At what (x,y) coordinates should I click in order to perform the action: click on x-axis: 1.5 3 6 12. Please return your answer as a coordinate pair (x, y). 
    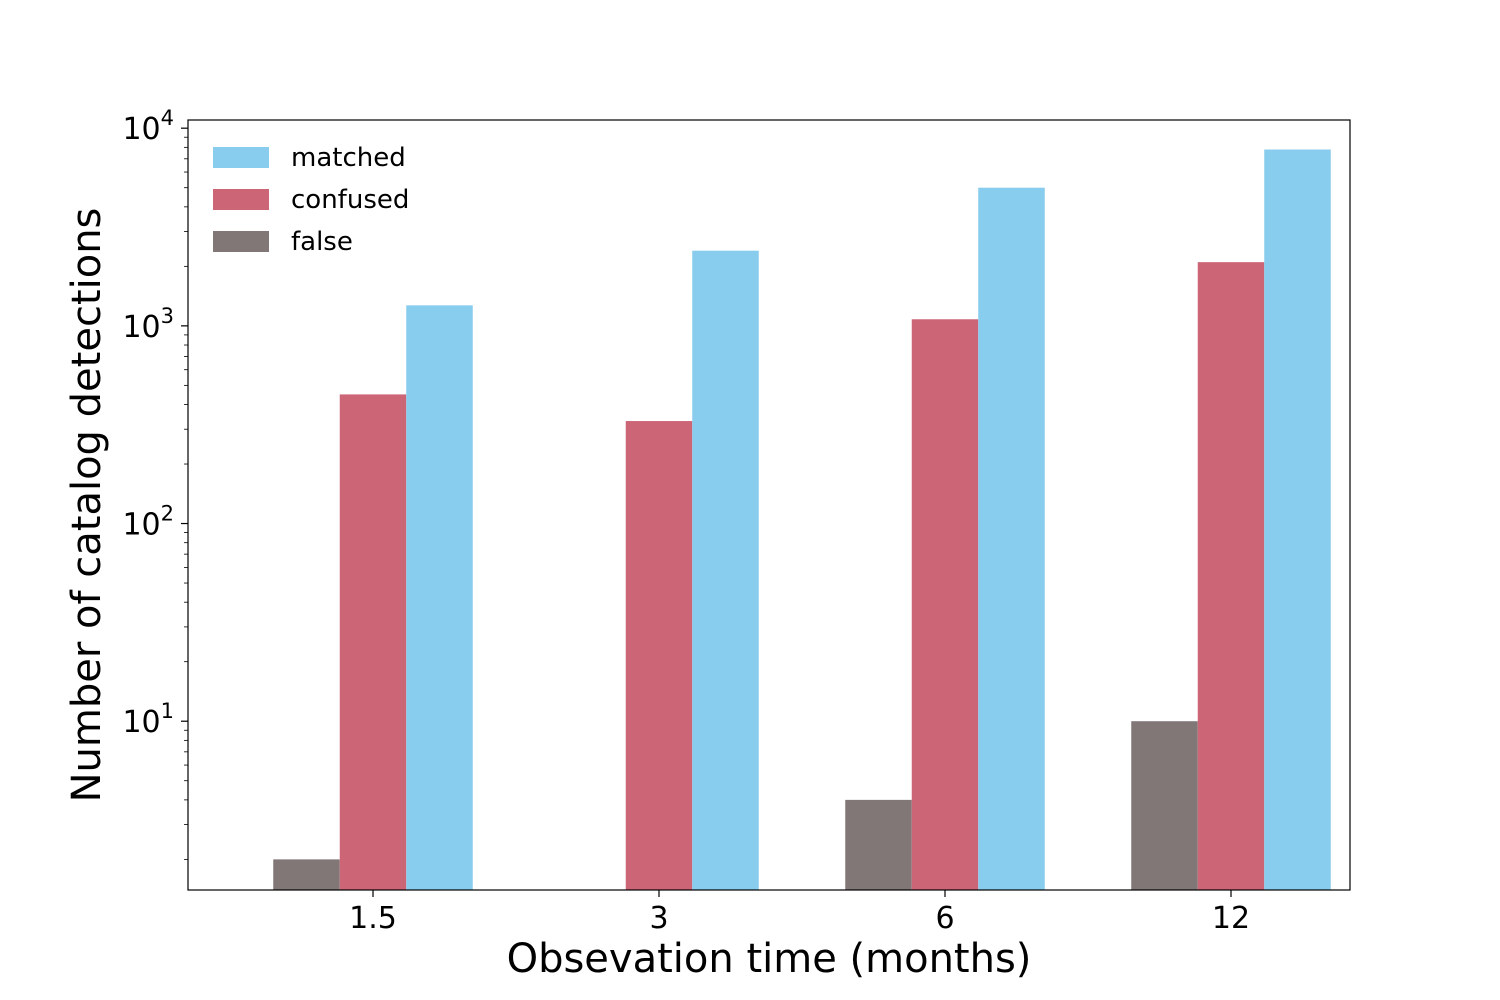
    Looking at the image, I should click on (799, 913).